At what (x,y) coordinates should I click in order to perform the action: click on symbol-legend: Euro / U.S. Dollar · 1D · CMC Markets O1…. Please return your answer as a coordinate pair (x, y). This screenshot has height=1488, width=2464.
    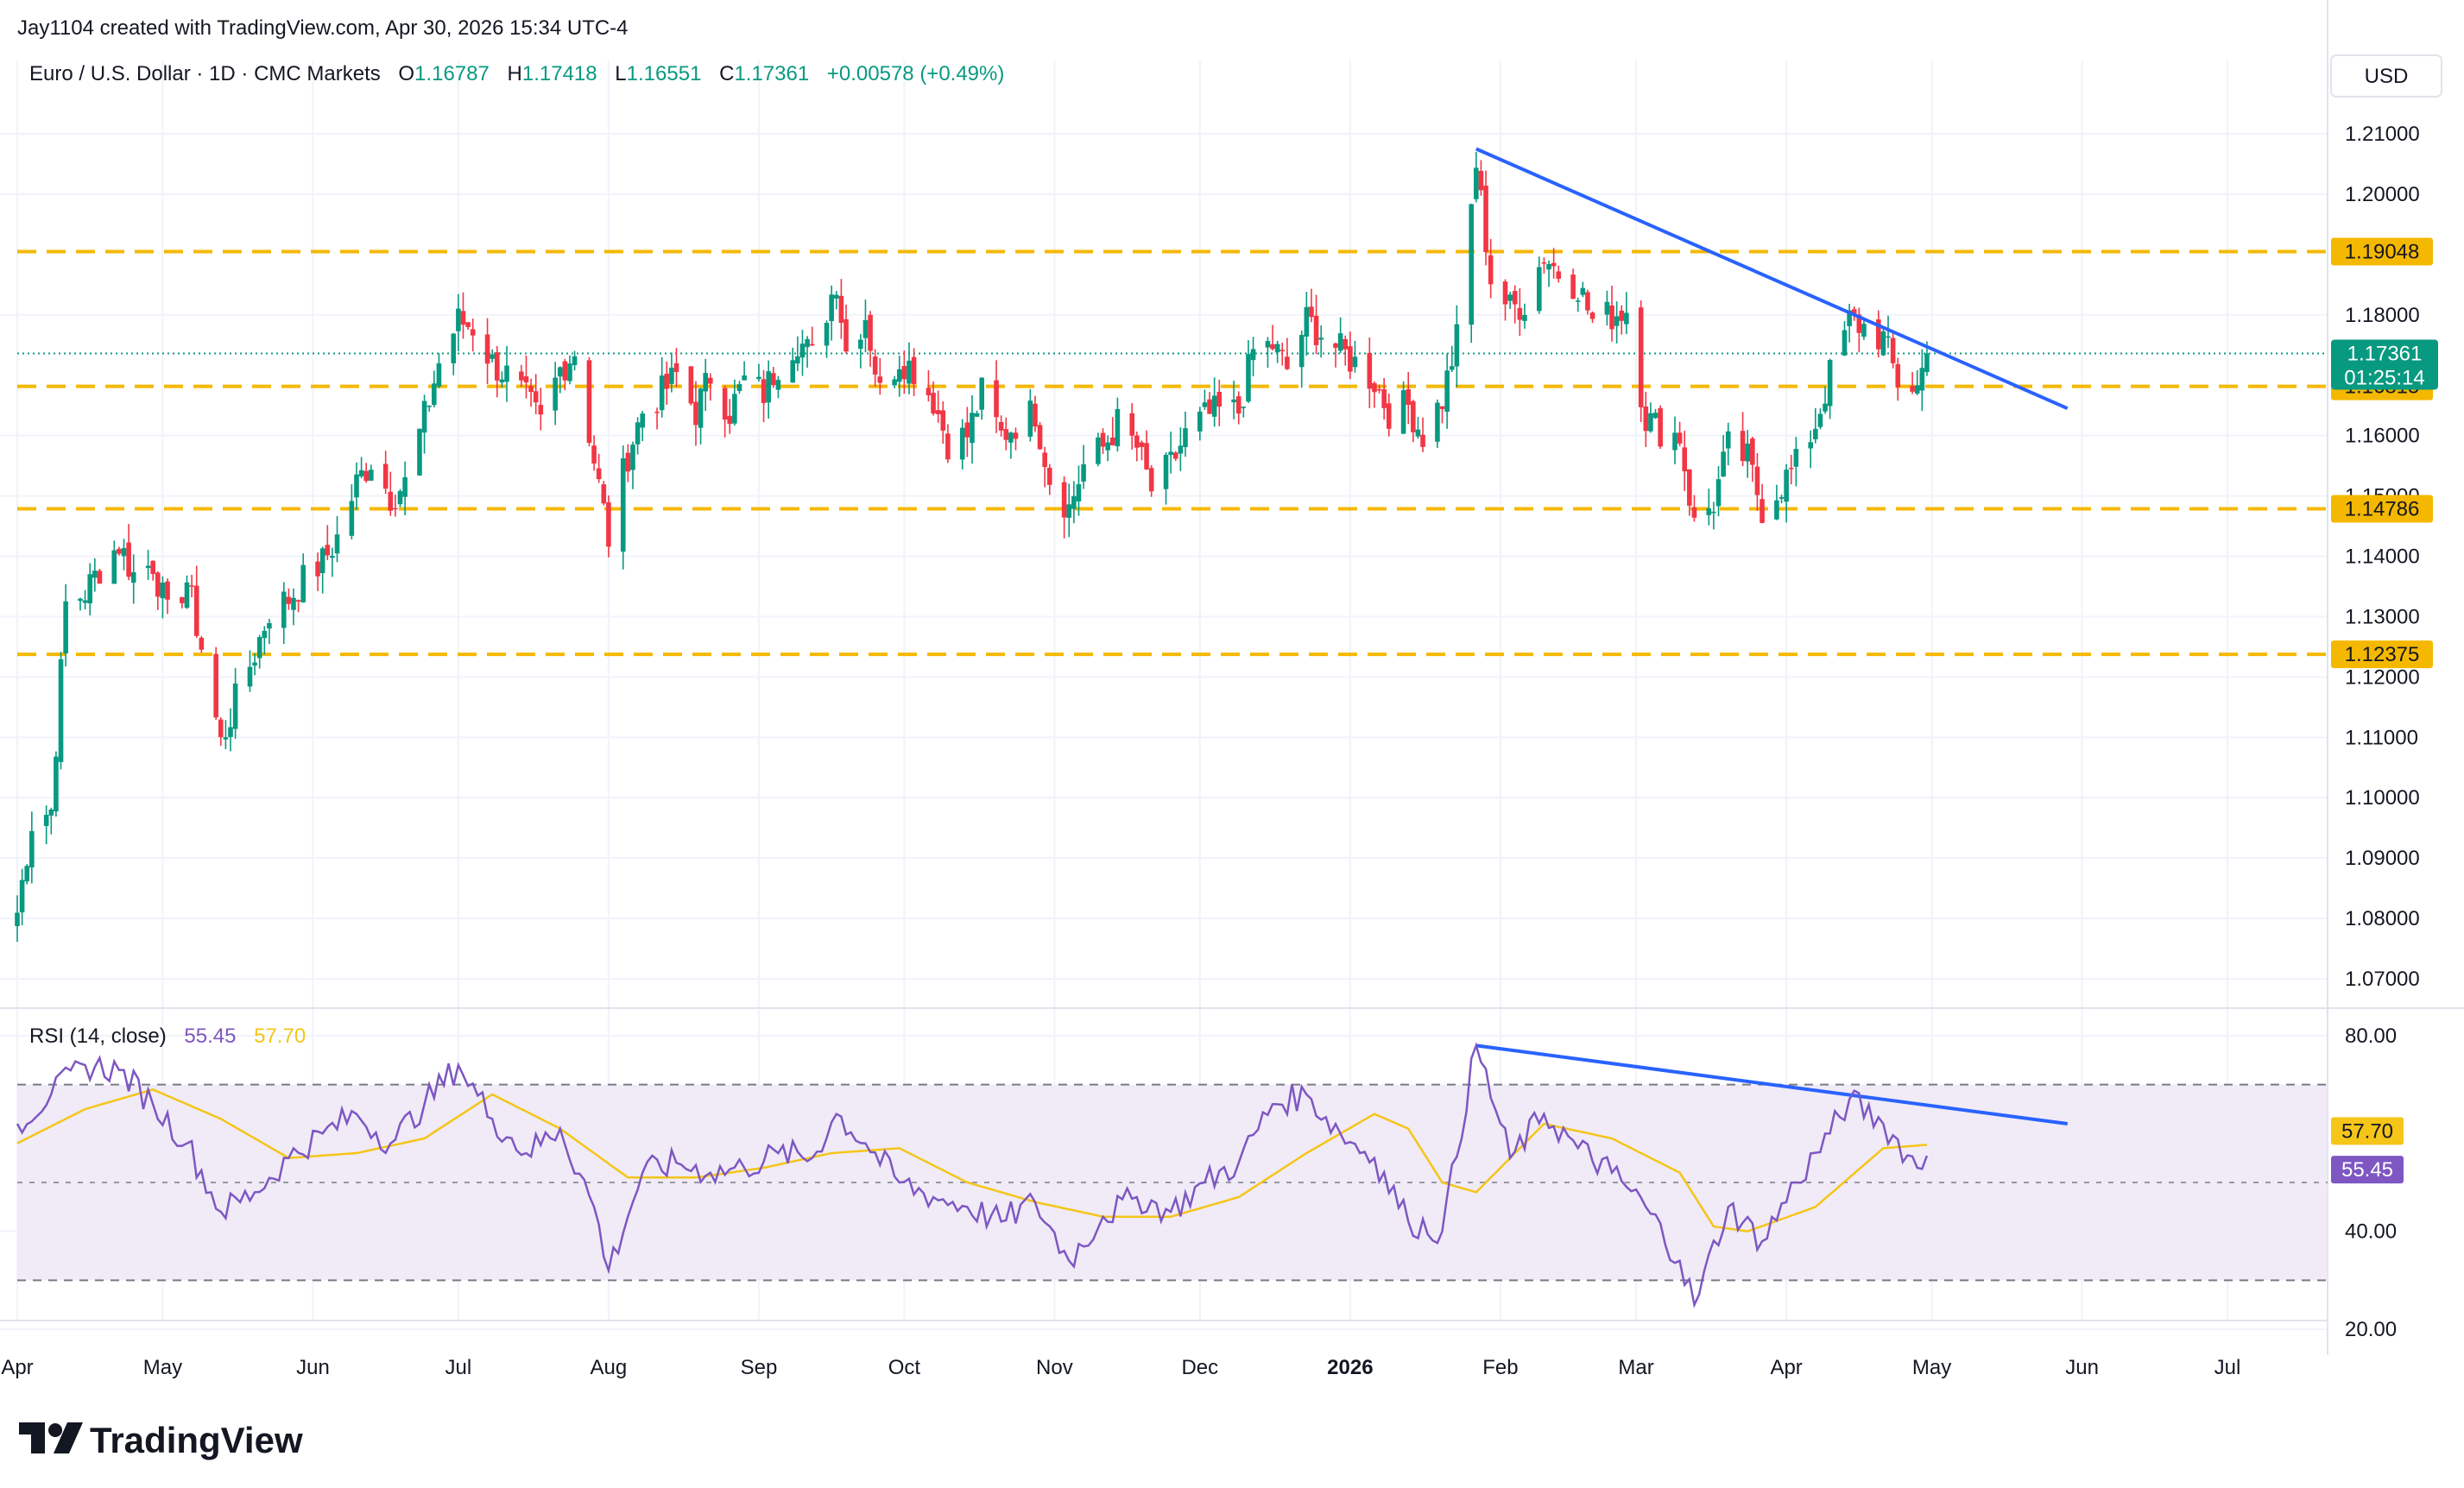
    Looking at the image, I should click on (516, 73).